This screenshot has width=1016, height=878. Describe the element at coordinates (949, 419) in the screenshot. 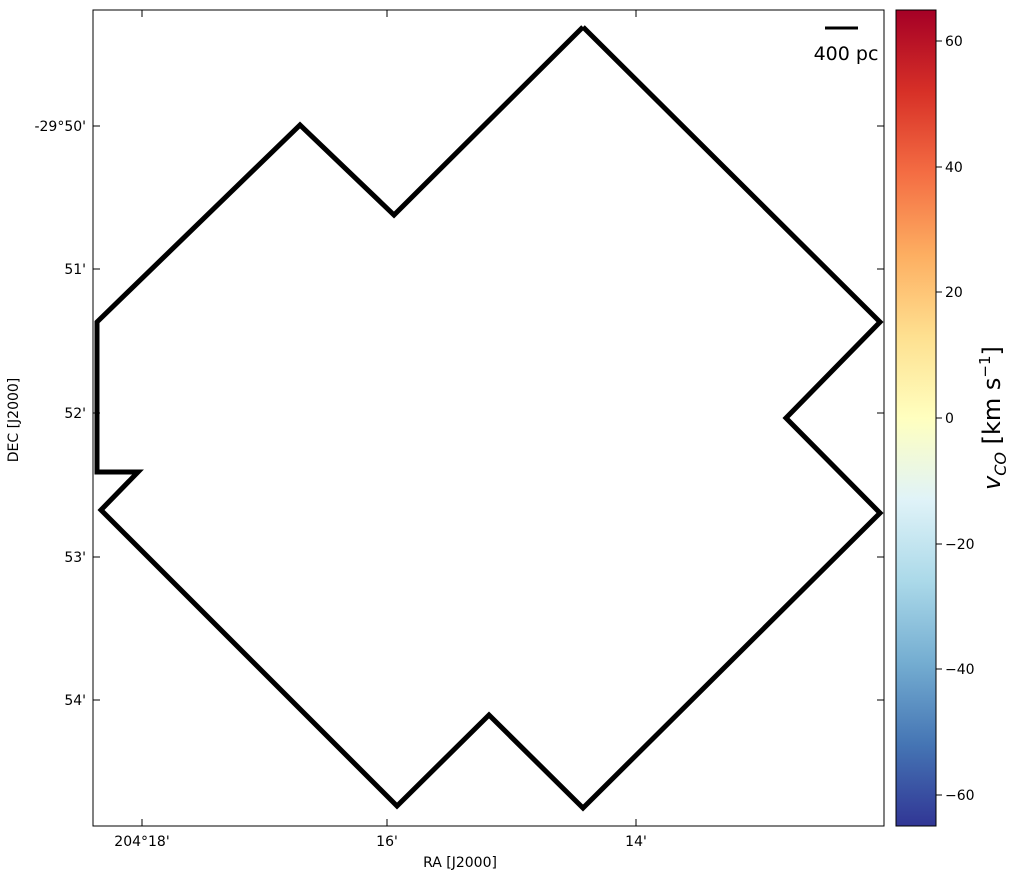

I see `colorbar-tick-label: 0` at that location.